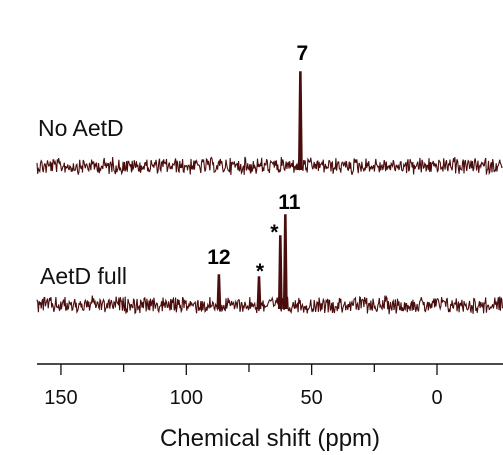 The height and width of the screenshot is (455, 503). What do you see at coordinates (60, 398) in the screenshot?
I see `tick-label: 150` at bounding box center [60, 398].